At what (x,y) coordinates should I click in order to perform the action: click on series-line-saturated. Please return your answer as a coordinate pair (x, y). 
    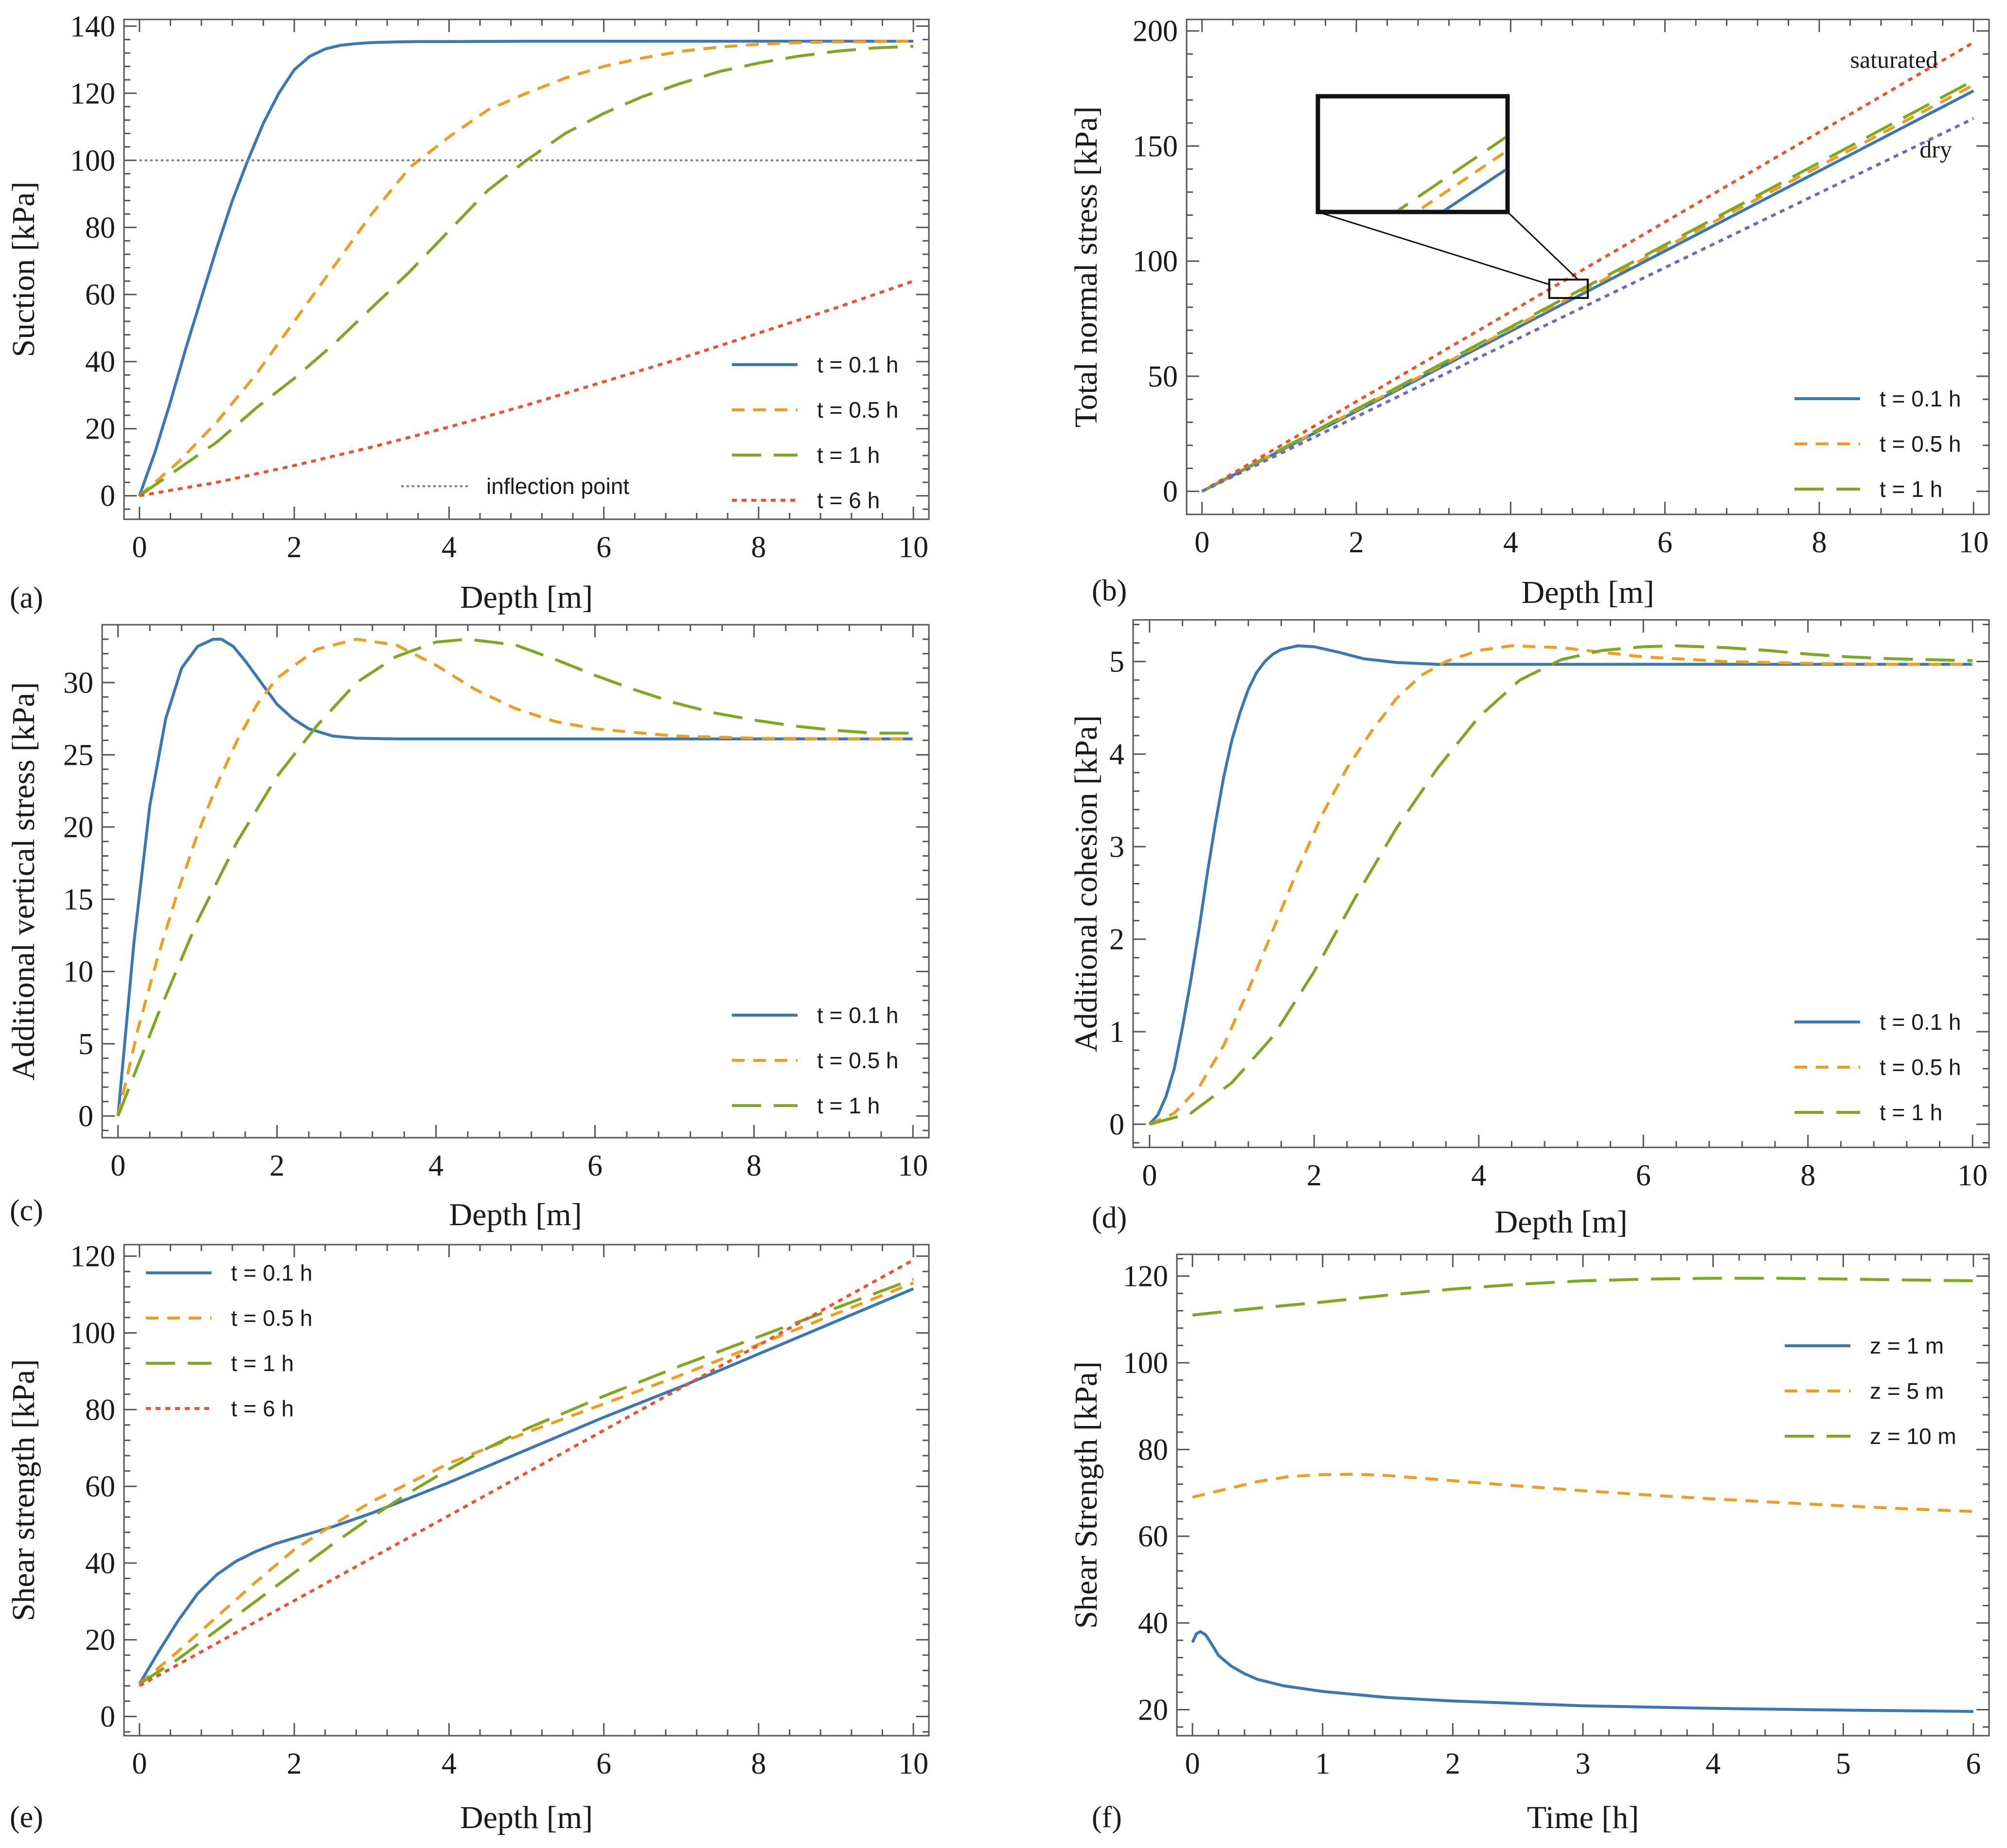
    Looking at the image, I should click on (1587, 267).